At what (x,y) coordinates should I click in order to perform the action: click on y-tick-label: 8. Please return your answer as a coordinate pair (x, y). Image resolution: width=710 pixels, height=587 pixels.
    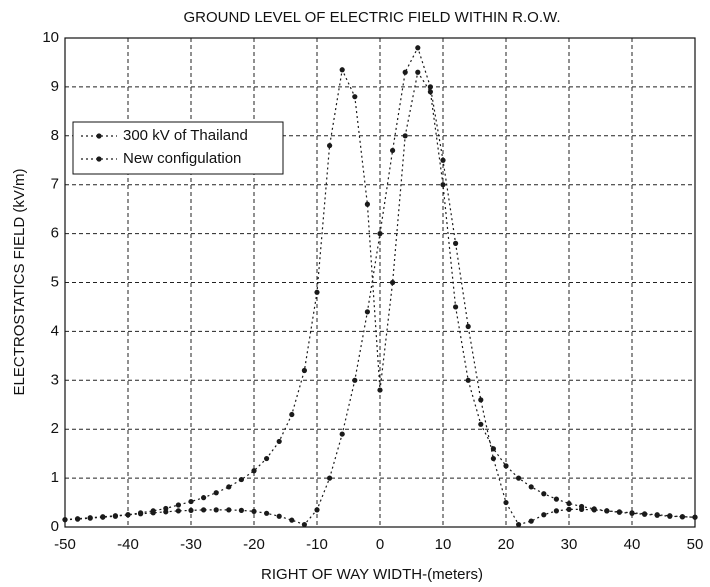
    Looking at the image, I should click on (55, 135).